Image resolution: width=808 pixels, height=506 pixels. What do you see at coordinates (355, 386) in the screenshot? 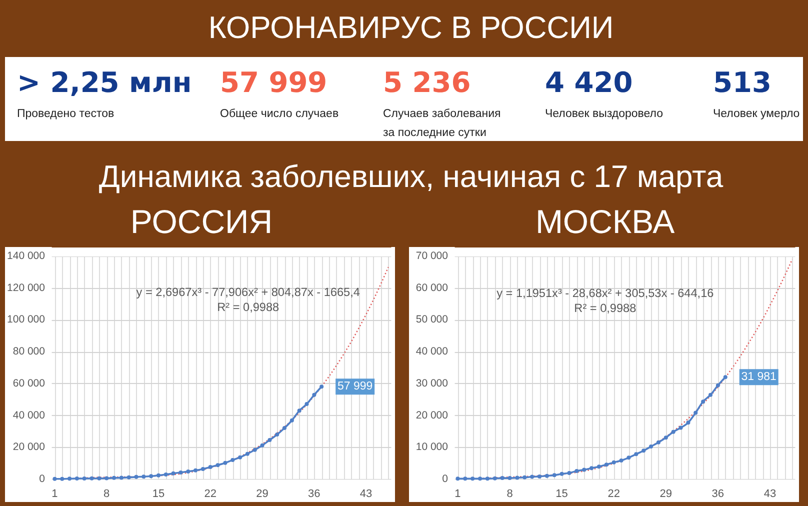
I see `data-label: 57 999` at bounding box center [355, 386].